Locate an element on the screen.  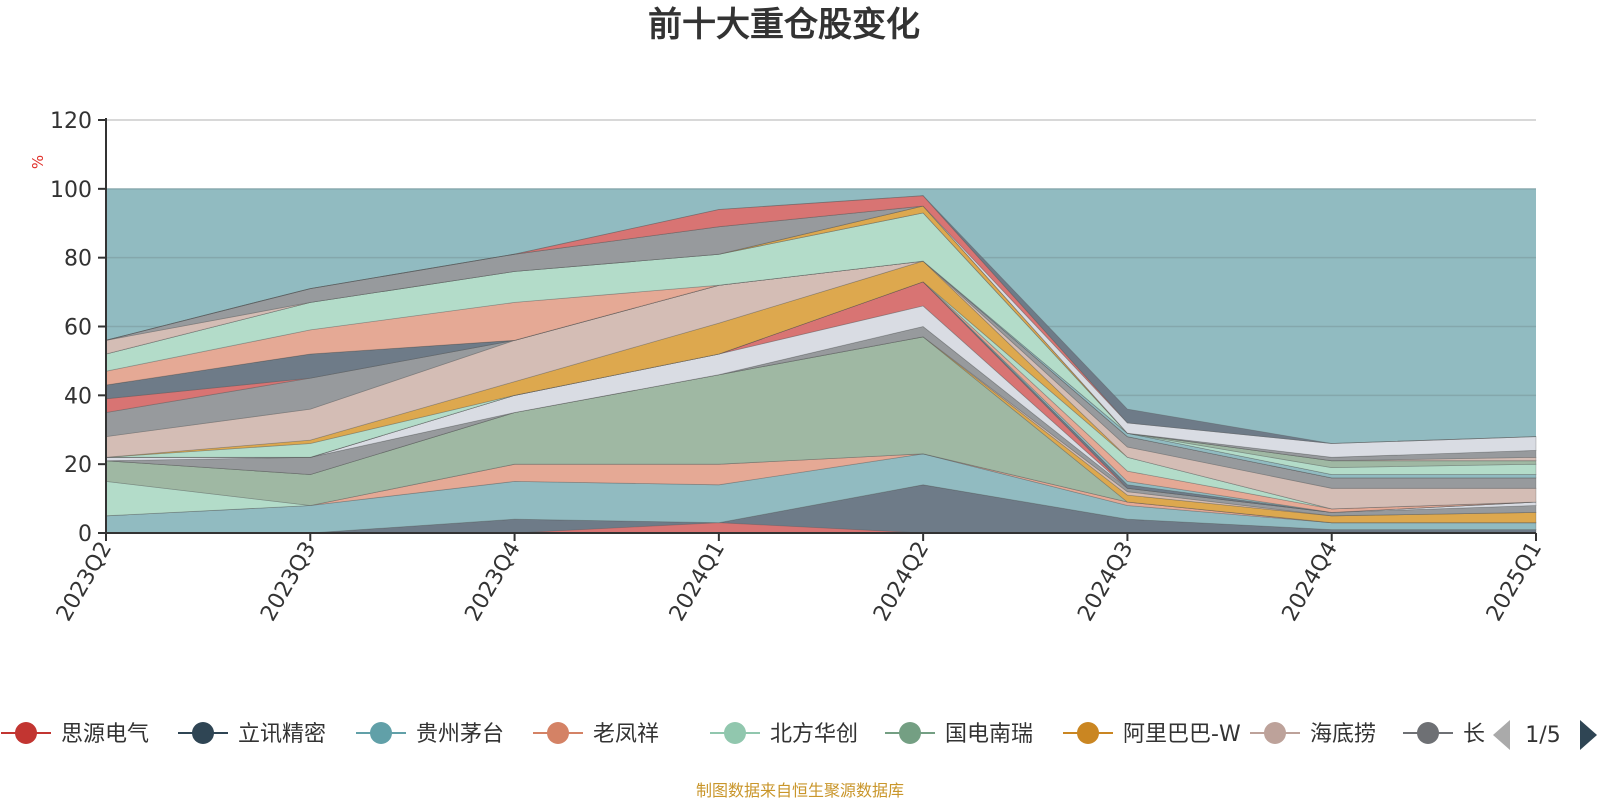
y-axis-unit: % is located at coordinates (38, 162).